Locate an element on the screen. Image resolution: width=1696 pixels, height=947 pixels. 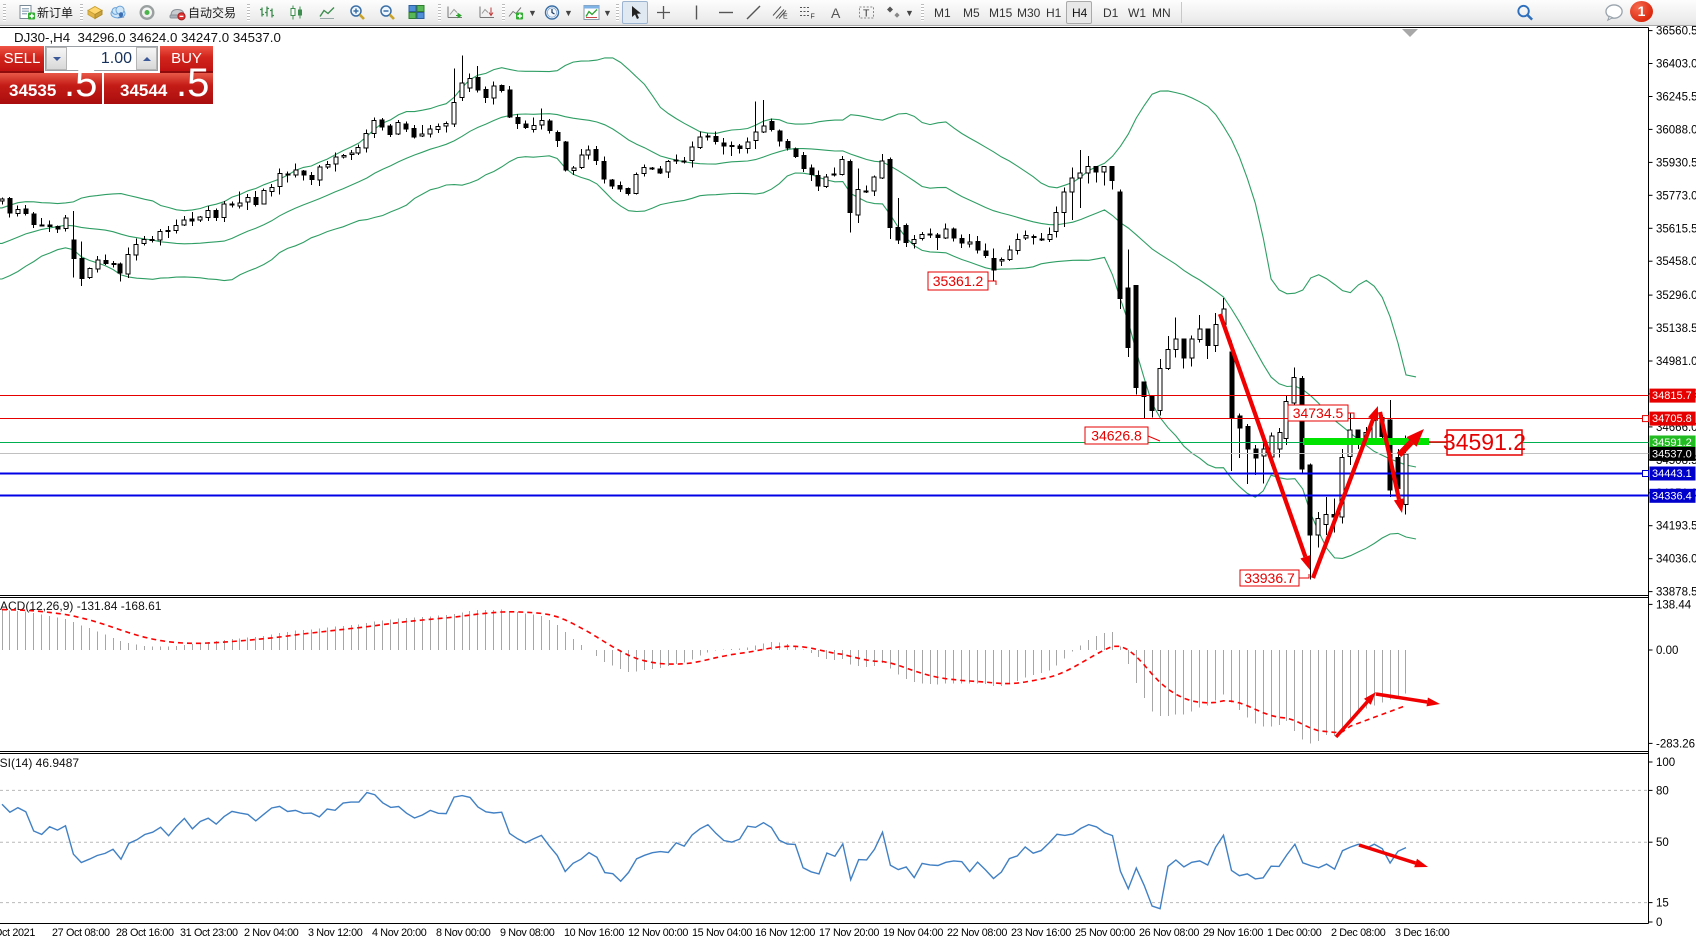
svg-text: 27 Oct 08:00 is located at coordinates (81, 933).